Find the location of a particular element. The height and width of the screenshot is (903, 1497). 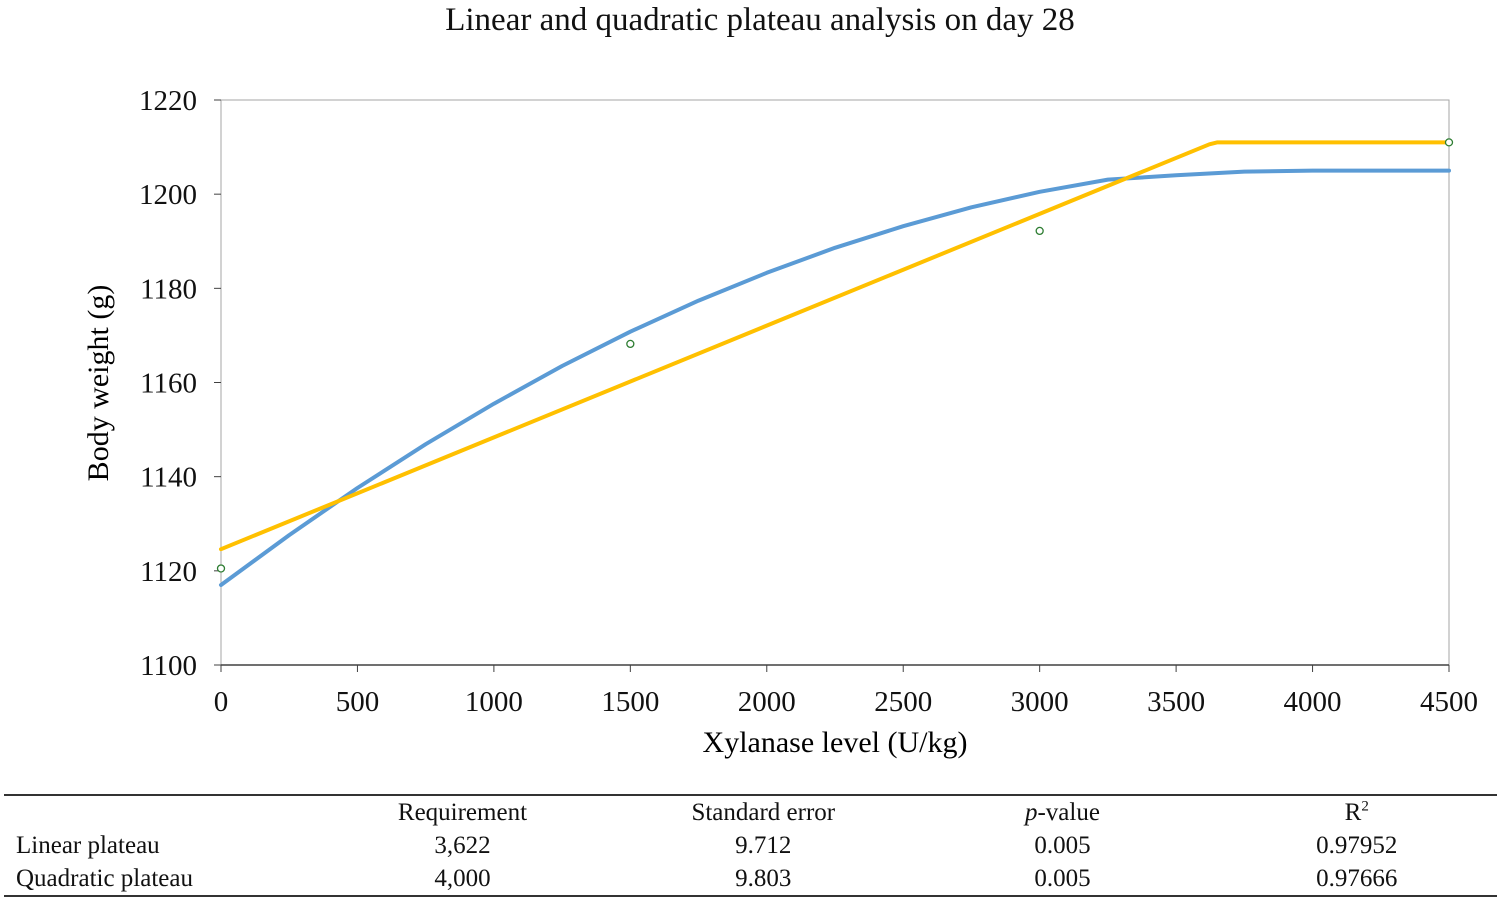

header-p-value: p-value is located at coordinates (1062, 812).